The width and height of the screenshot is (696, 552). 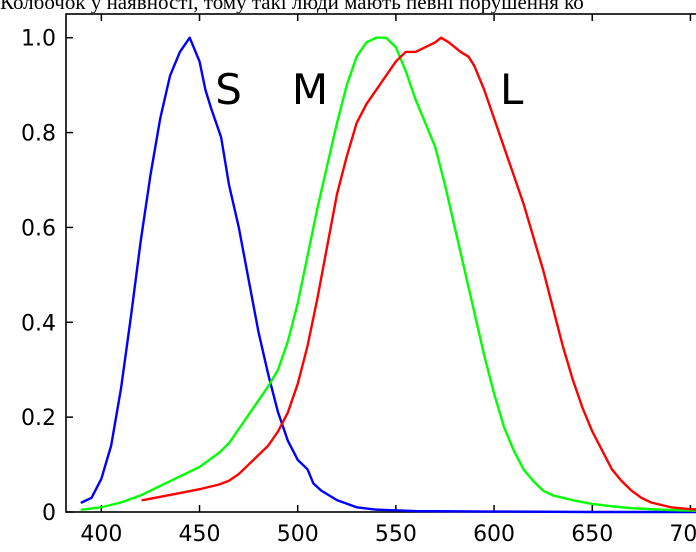 I want to click on y-tick-label: 0, so click(x=49, y=513).